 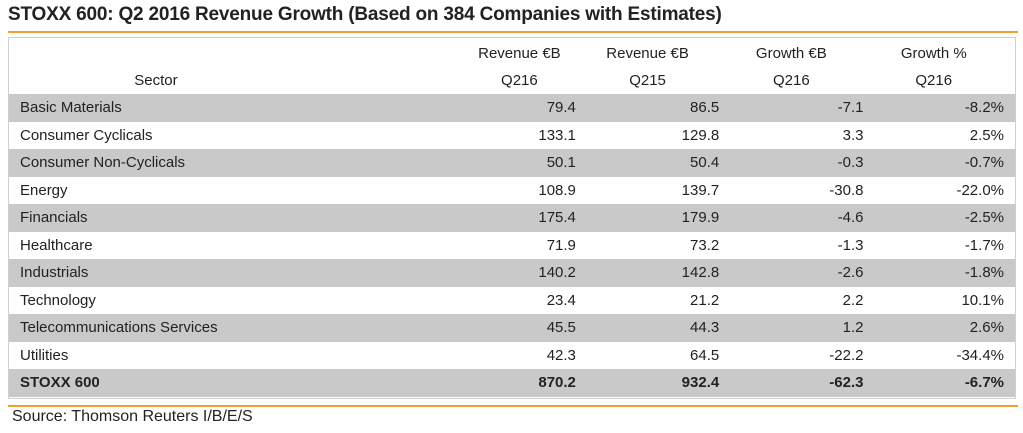 I want to click on growth-pct-cell: -8.2%, so click(x=939, y=108).